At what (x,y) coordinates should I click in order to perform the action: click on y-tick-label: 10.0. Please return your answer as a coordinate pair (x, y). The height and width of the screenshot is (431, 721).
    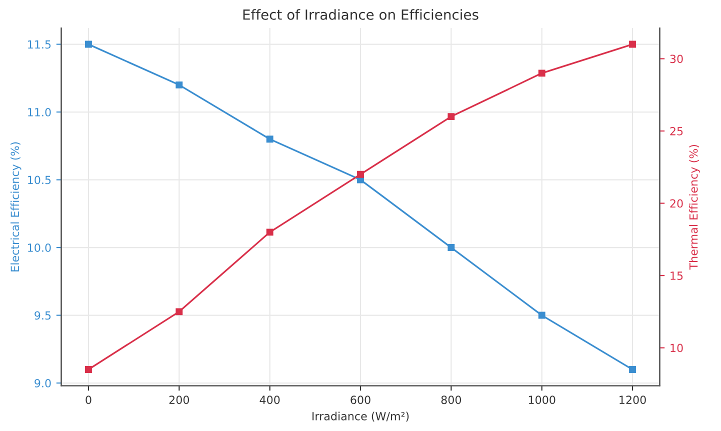
    Looking at the image, I should click on (39, 248).